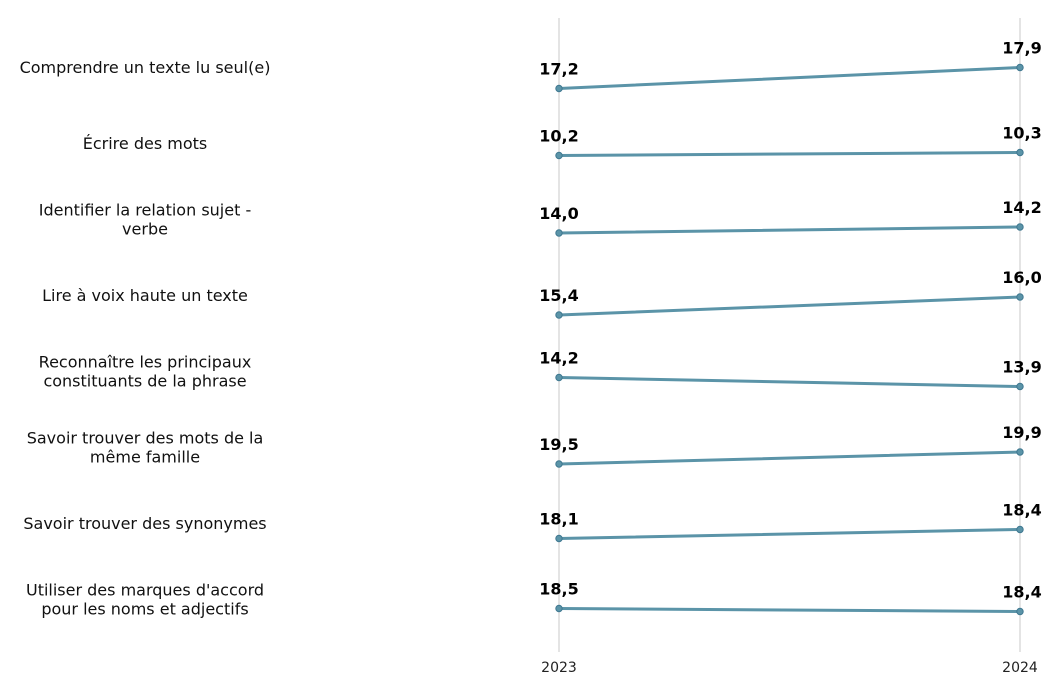 Image resolution: width=1044 pixels, height=675 pixels. What do you see at coordinates (1021, 277) in the screenshot?
I see `value-label-2024: 16,0` at bounding box center [1021, 277].